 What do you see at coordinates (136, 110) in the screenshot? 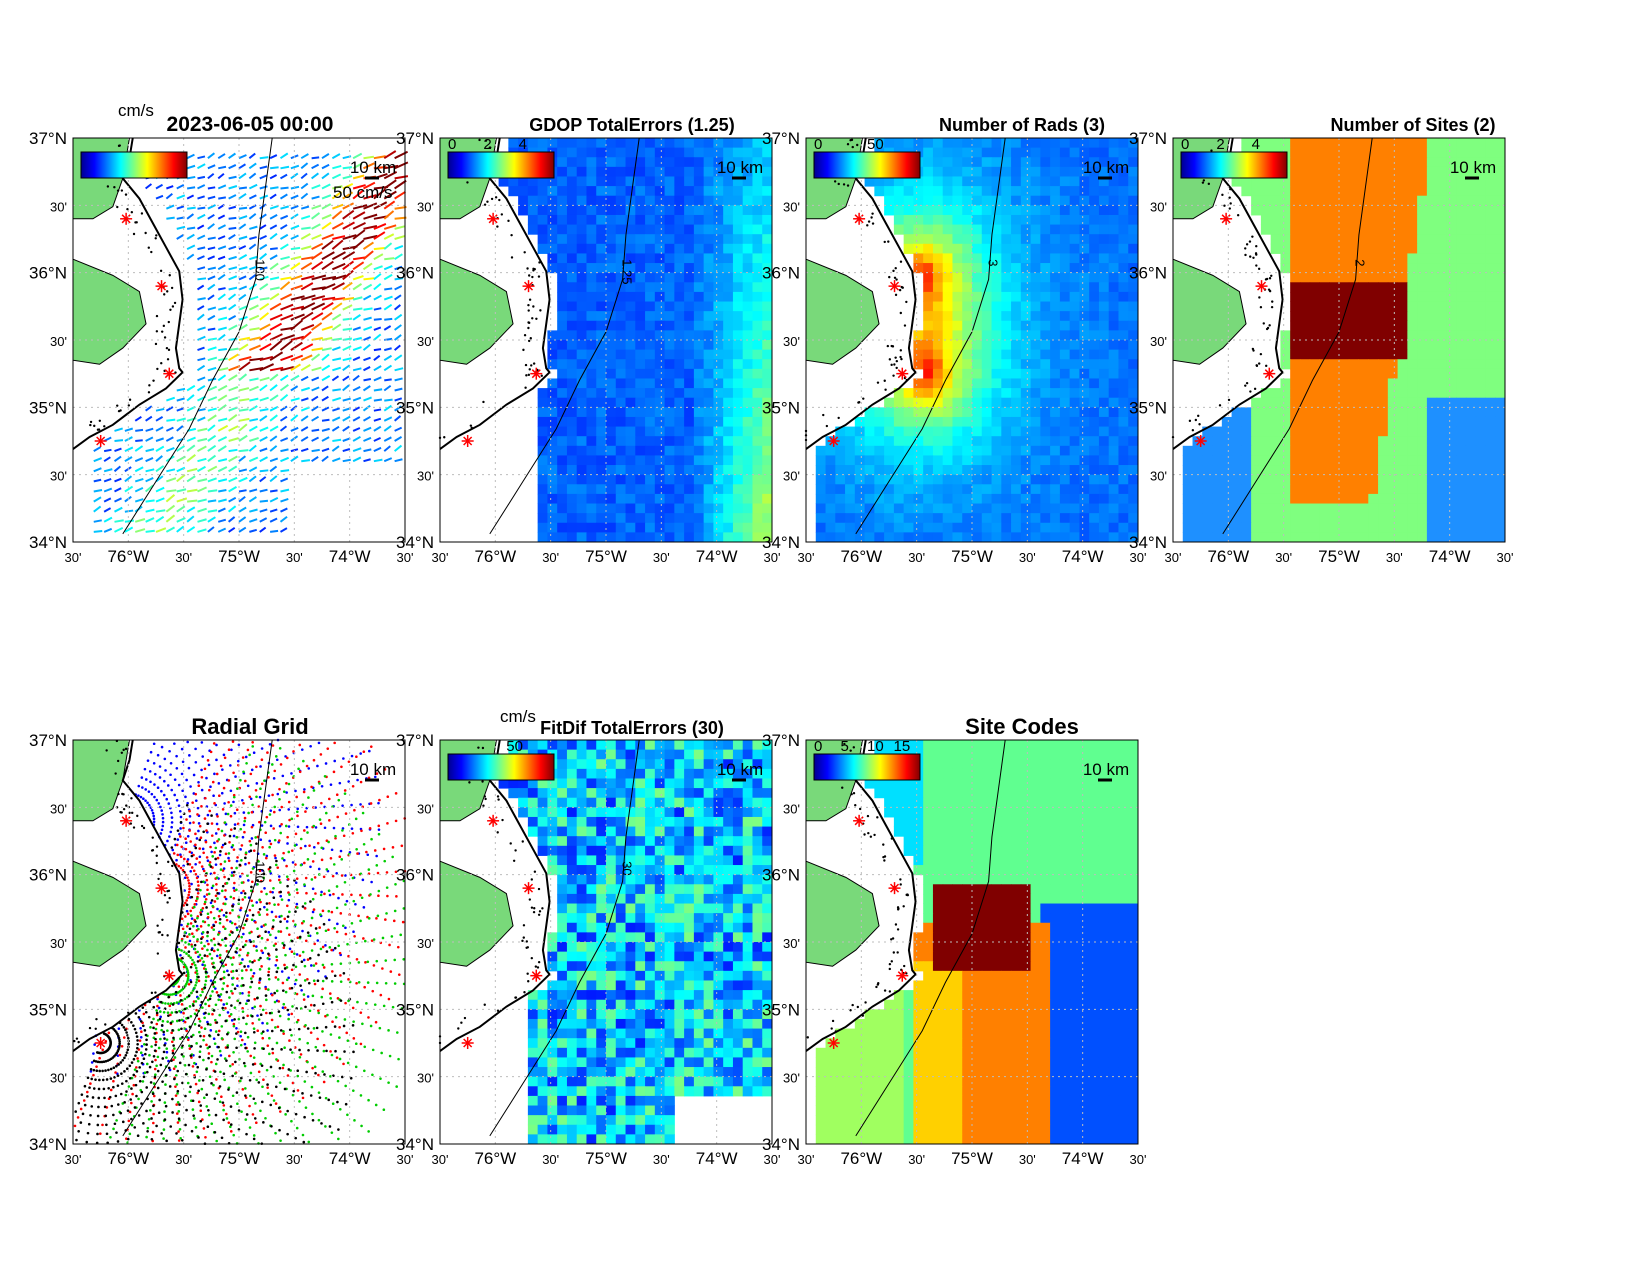
I see `top-unit-label: cm/s` at bounding box center [136, 110].